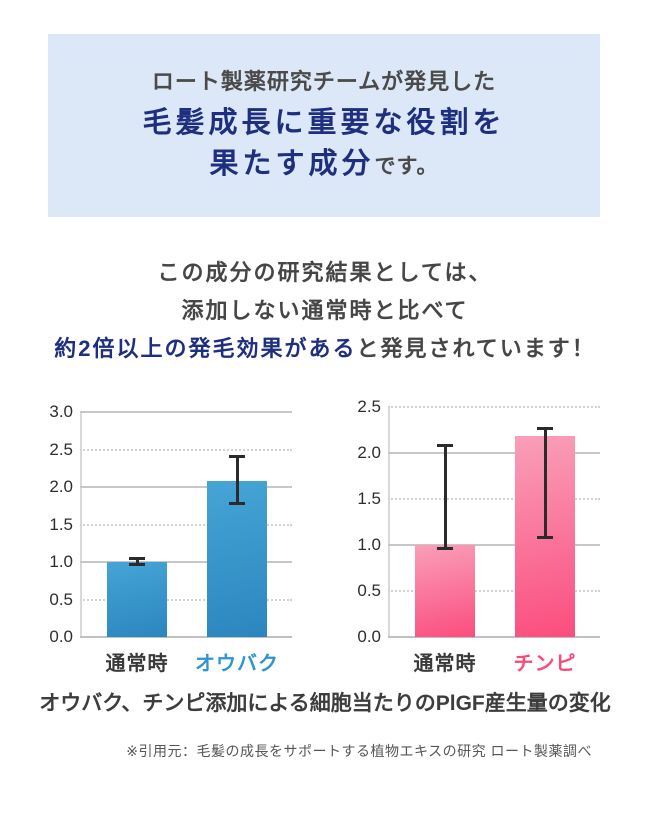 This screenshot has height=814, width=650. I want to click on x-category-label-ouhaku-0: 通常時, so click(137, 664).